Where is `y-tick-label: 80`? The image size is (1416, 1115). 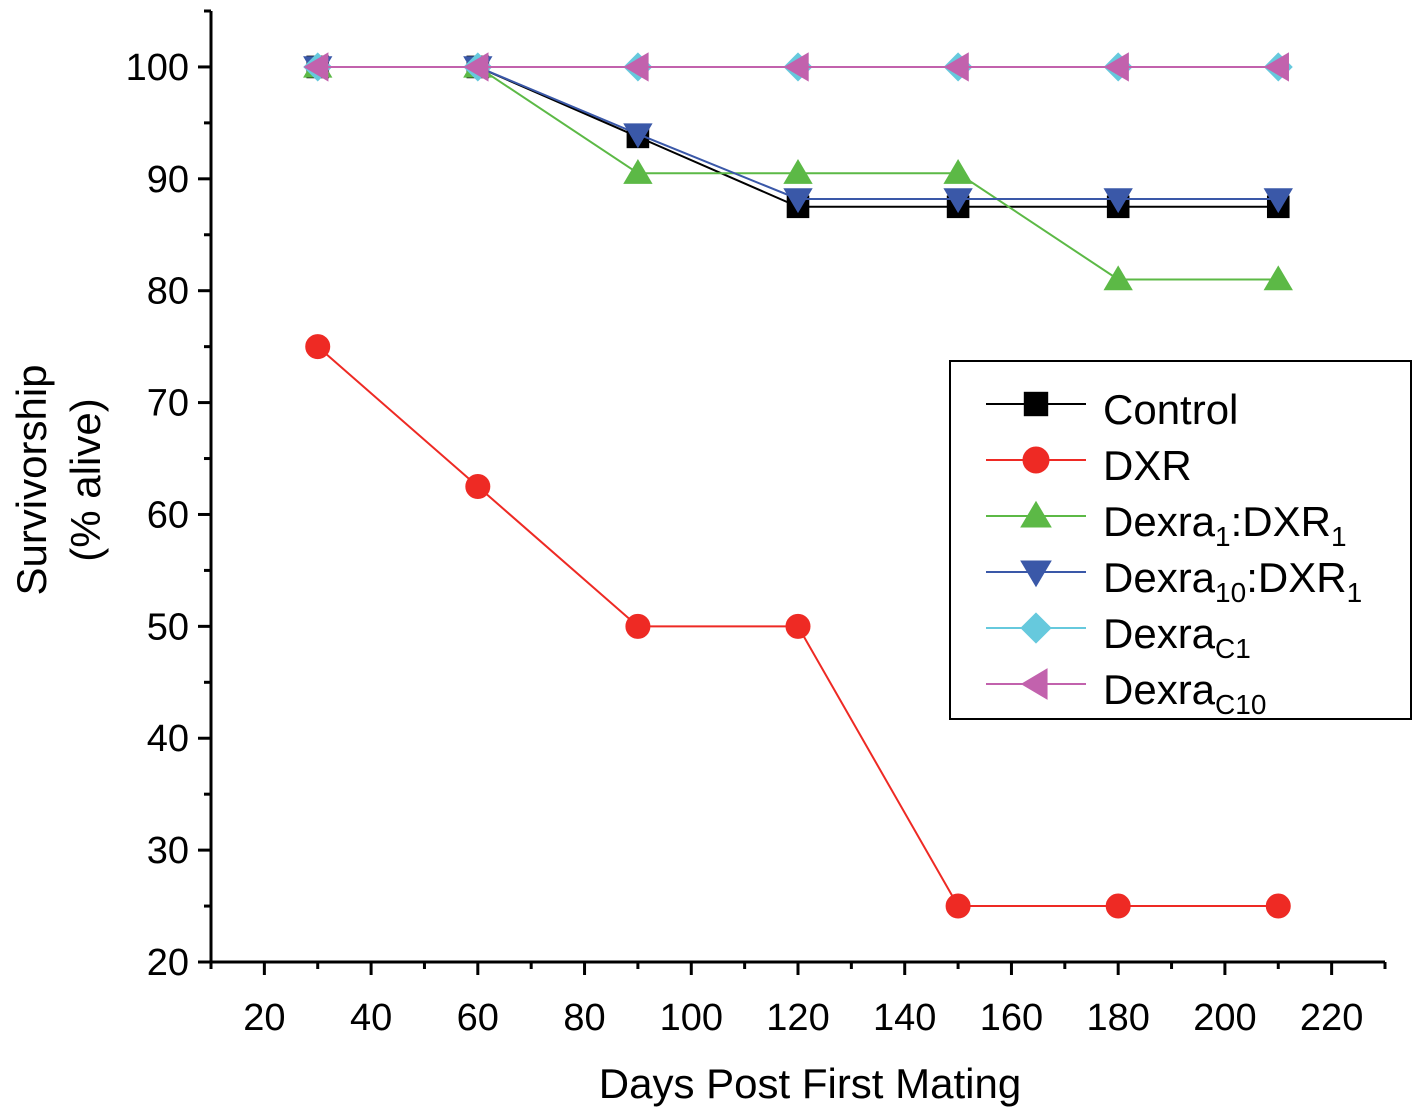
y-tick-label: 80 is located at coordinates (168, 292).